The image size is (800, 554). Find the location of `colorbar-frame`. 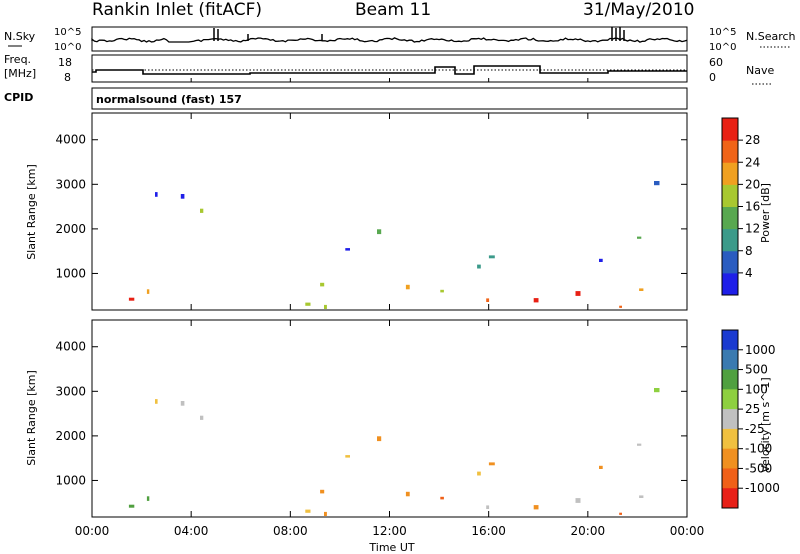

colorbar-frame is located at coordinates (730, 419).